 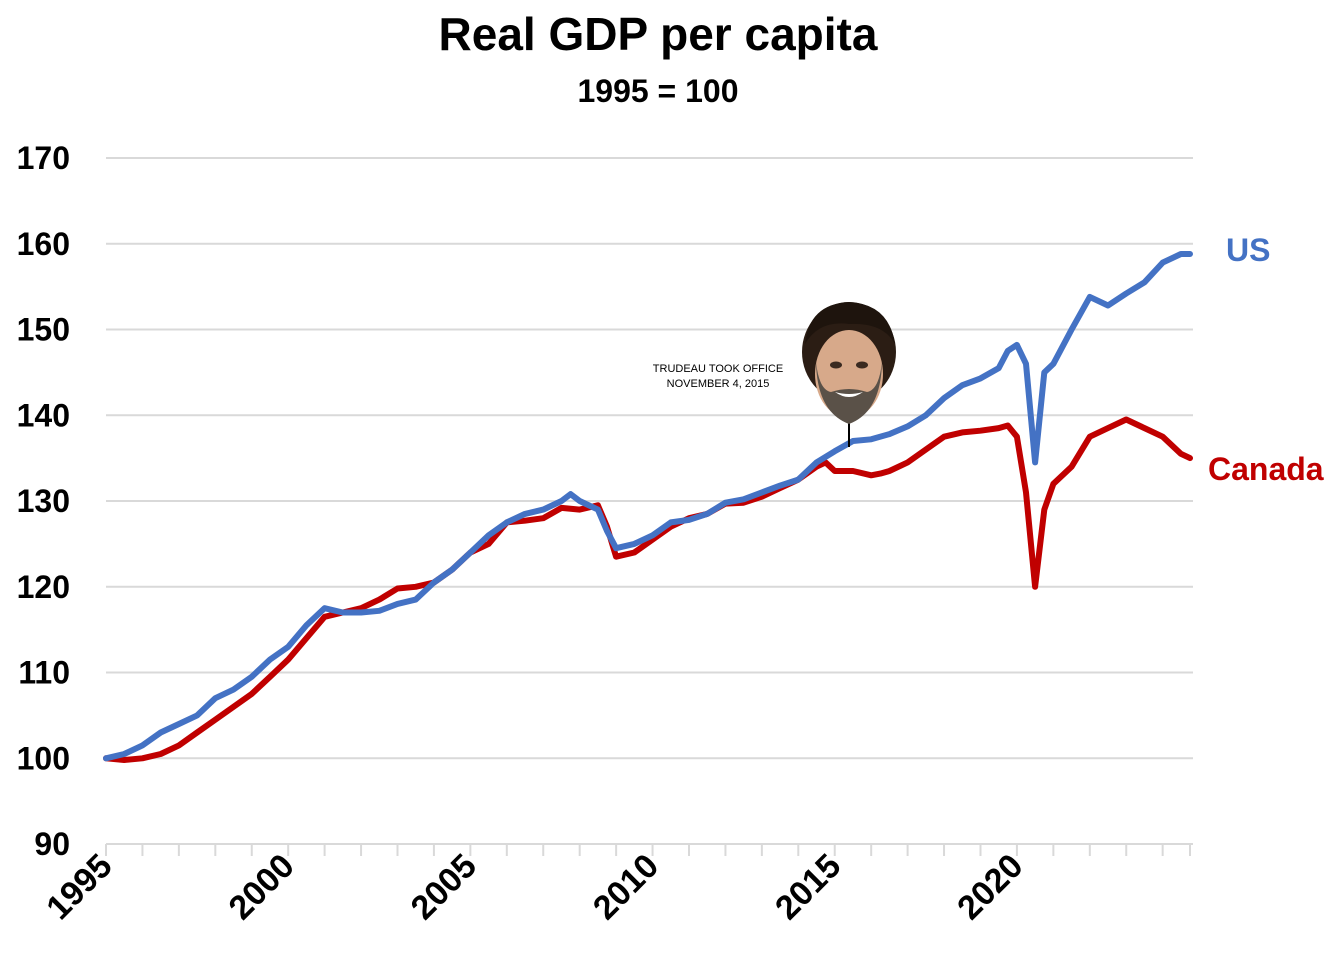 I want to click on x-axis: 1995 2000 2005 2010 2015 2020, so click(x=616, y=885).